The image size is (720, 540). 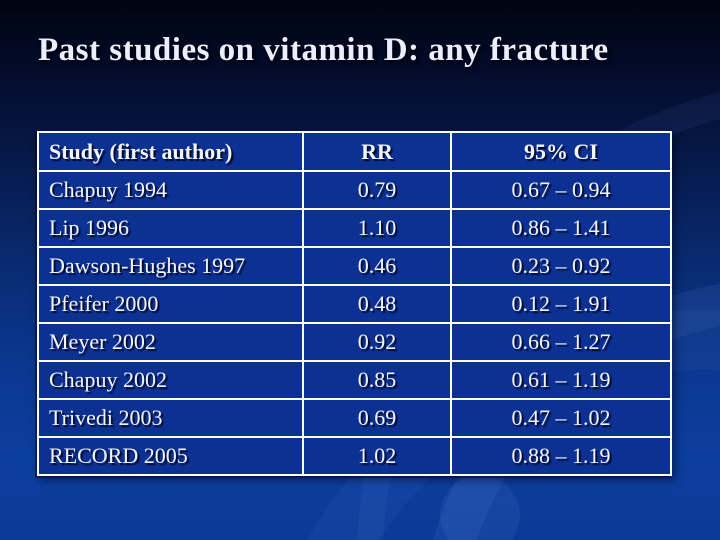 I want to click on ci-cell: 0.47 – 1.02, so click(x=561, y=418).